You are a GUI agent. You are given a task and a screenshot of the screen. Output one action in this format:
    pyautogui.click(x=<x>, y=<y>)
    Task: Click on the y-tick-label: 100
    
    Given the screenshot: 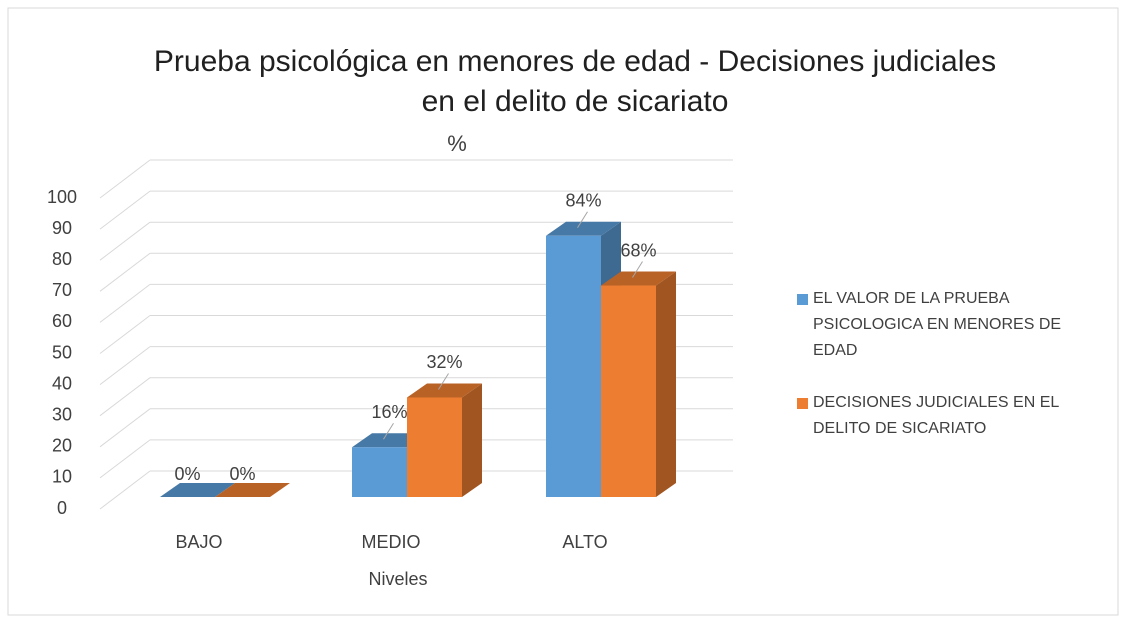 What is the action you would take?
    pyautogui.click(x=62, y=197)
    